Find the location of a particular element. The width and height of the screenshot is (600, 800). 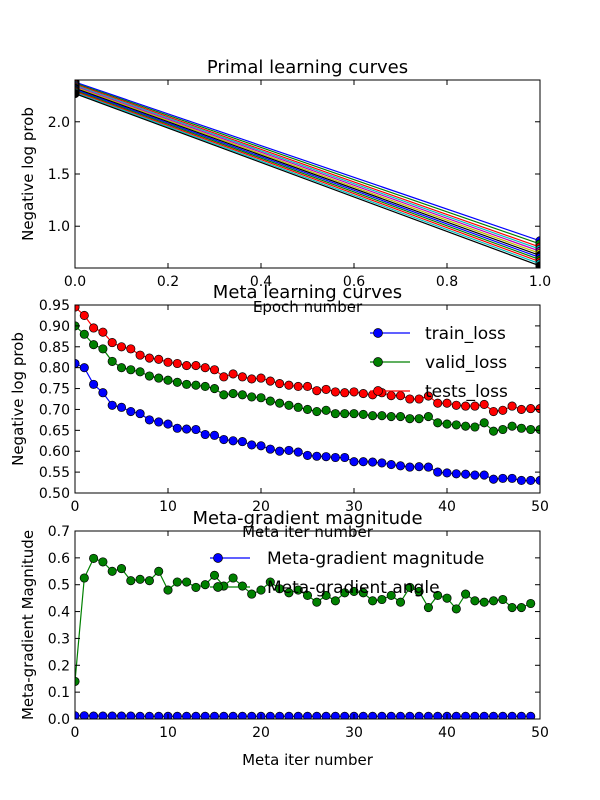

meta-learning-y-tick-label: 0.95 is located at coordinates (54, 306).